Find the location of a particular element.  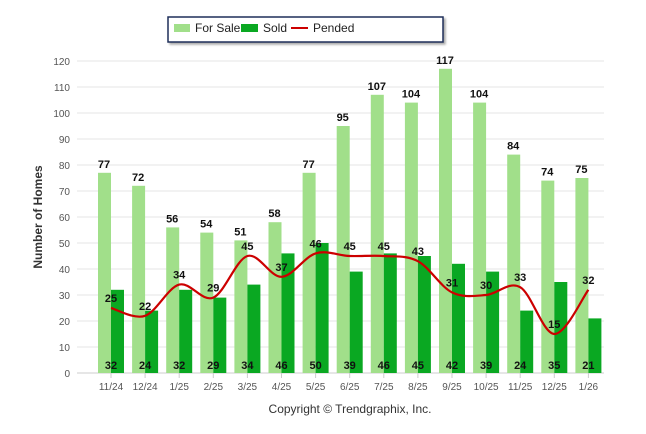

copyright: Copyright © Trendgraphix, Inc. is located at coordinates (350, 409).